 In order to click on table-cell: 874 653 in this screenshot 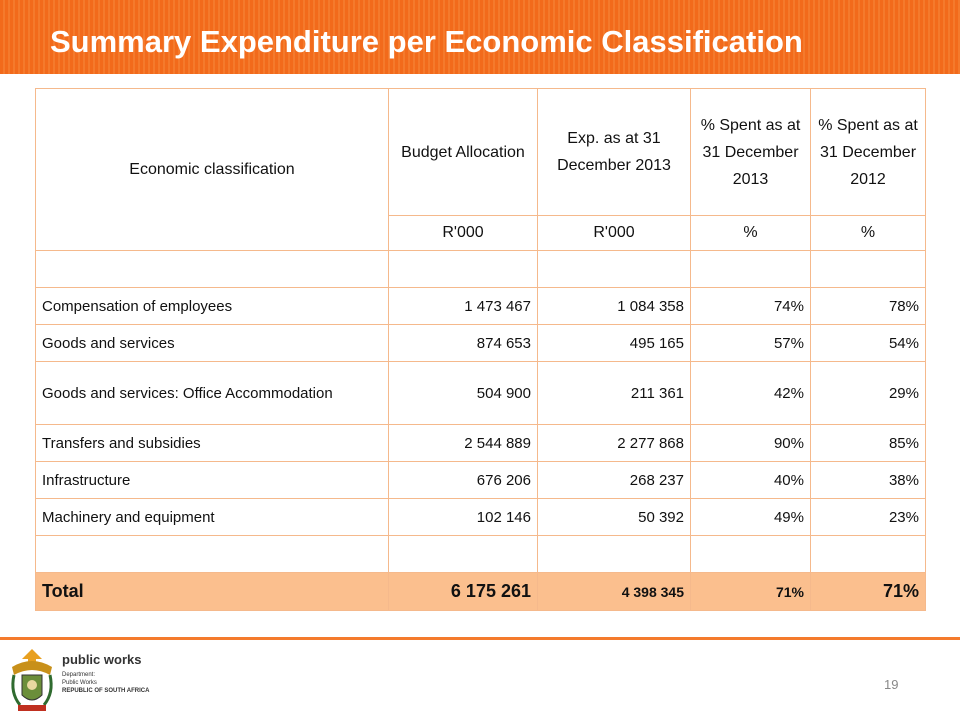, I will do `click(463, 343)`.